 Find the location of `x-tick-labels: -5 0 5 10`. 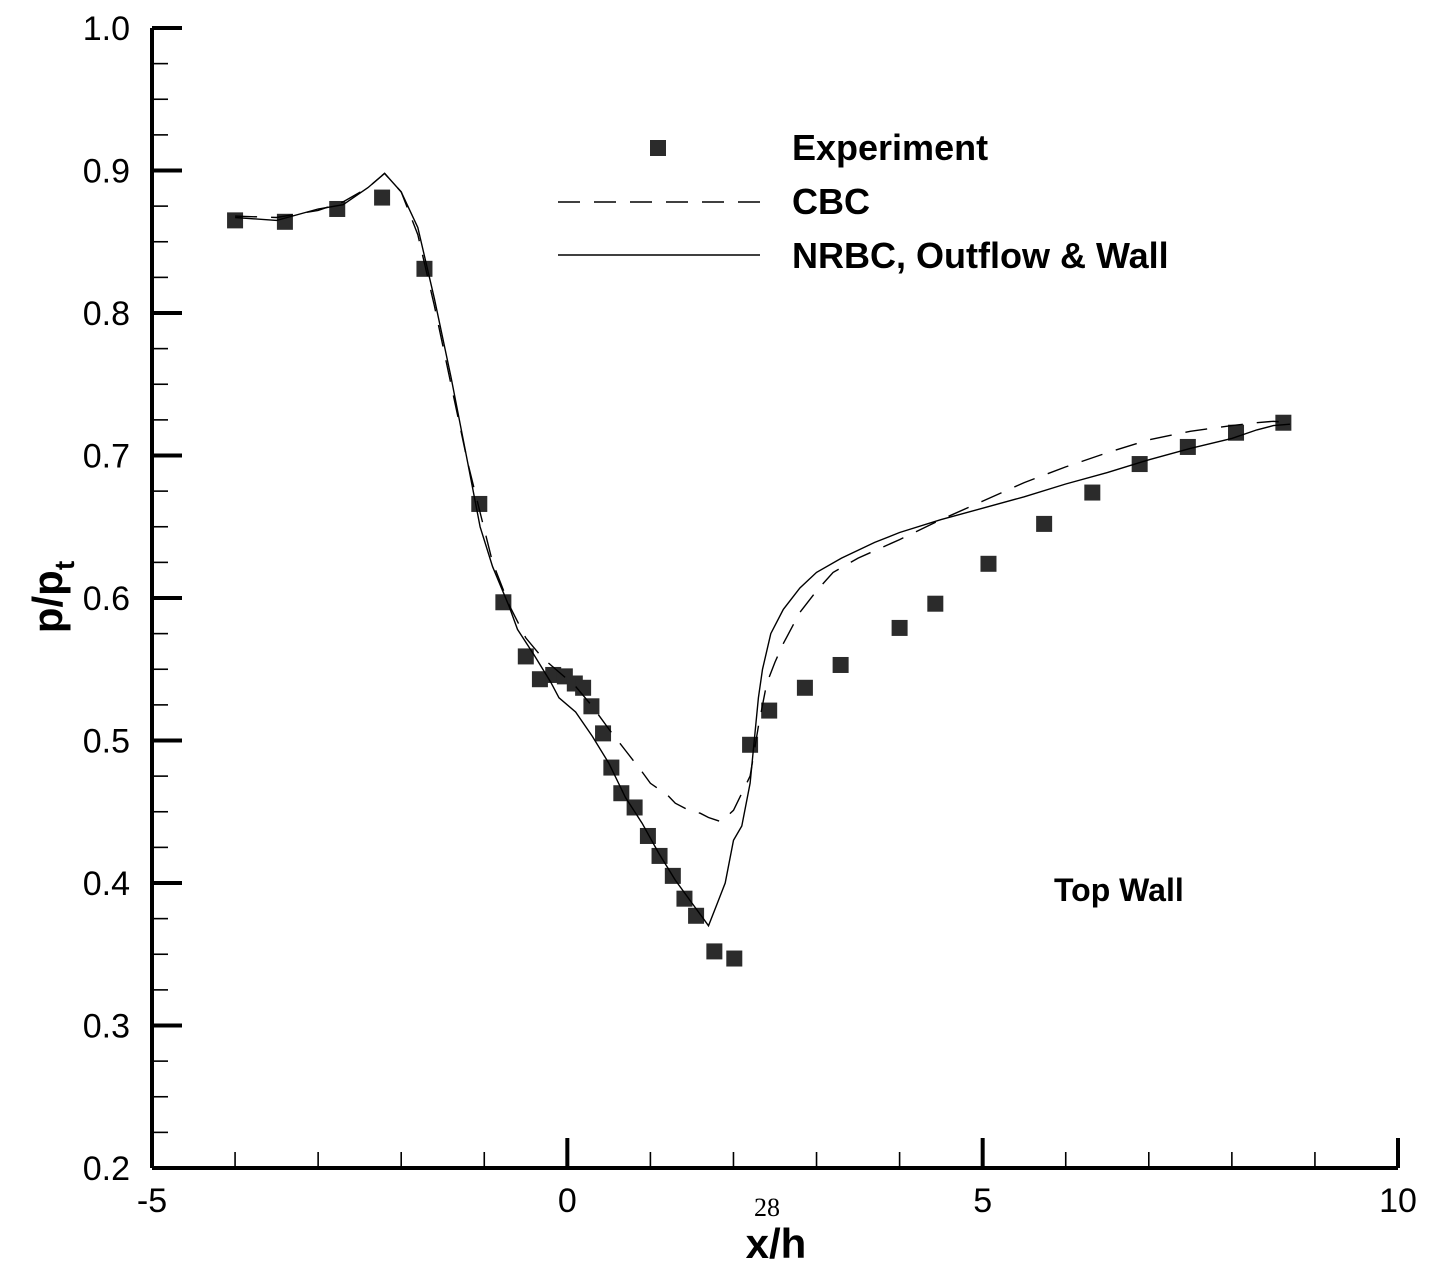

x-tick-labels: -5 0 5 10 is located at coordinates (777, 1201).